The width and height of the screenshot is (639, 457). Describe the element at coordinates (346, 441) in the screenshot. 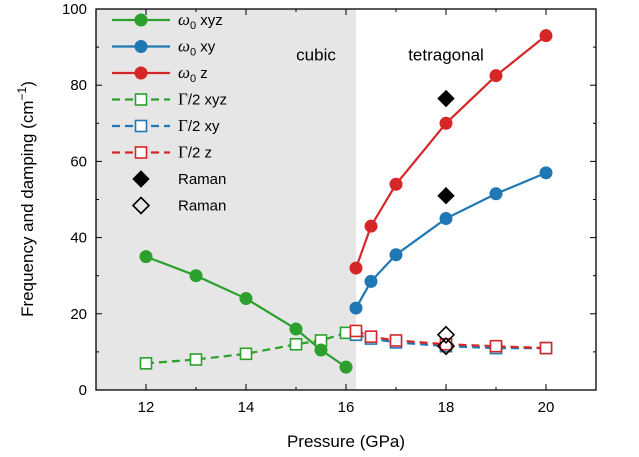

I see `x-axis-label: Pressure (GPa)` at that location.